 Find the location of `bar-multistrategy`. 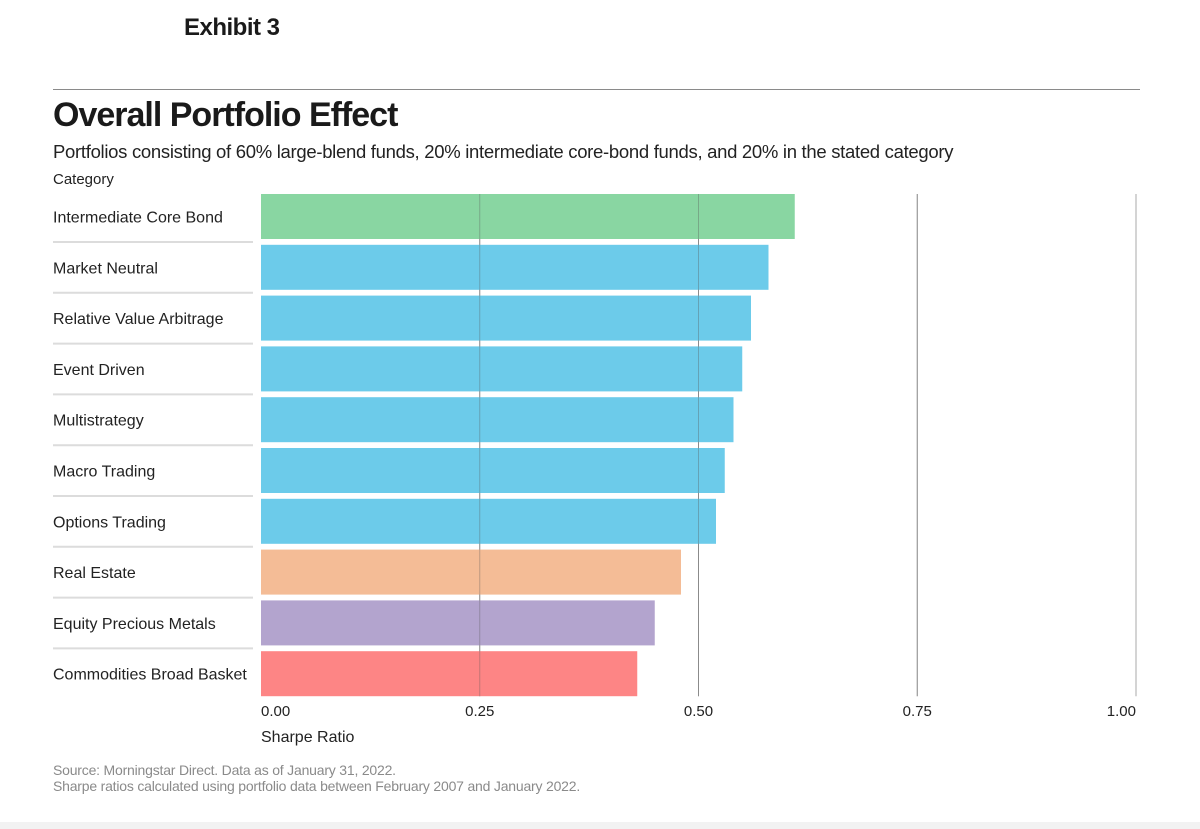

bar-multistrategy is located at coordinates (497, 420).